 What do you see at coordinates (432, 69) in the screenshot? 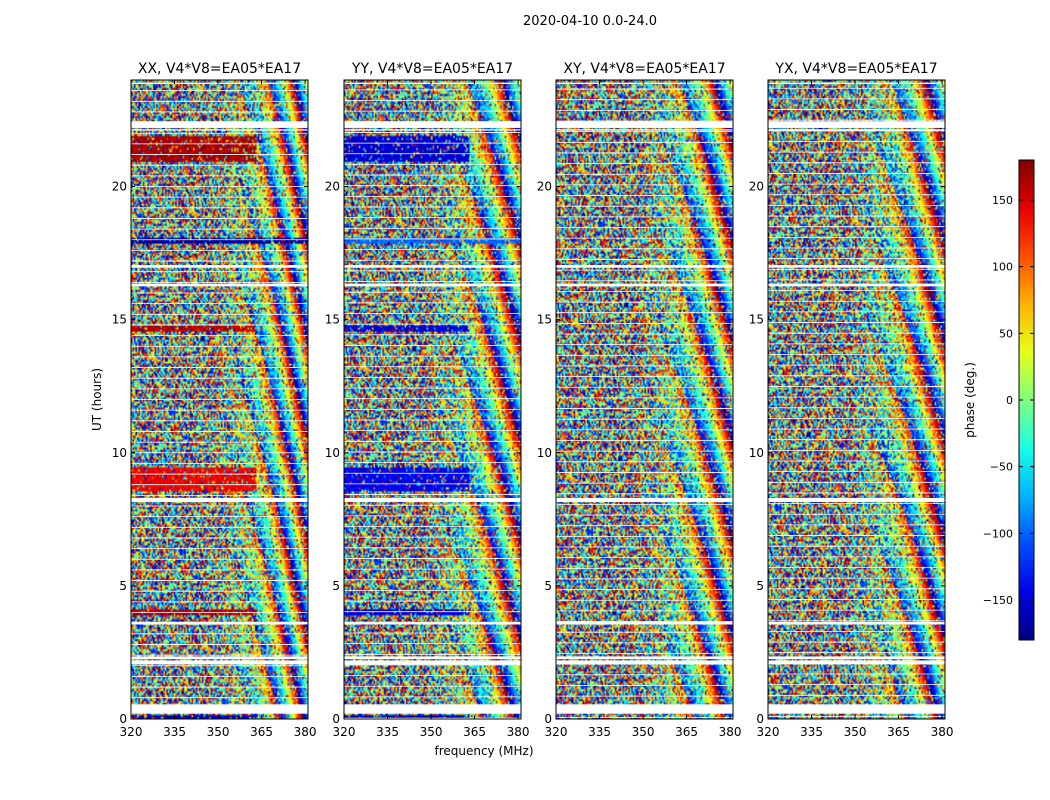
I see `panel-title: YY, V4*V8=EA05*EA17` at bounding box center [432, 69].